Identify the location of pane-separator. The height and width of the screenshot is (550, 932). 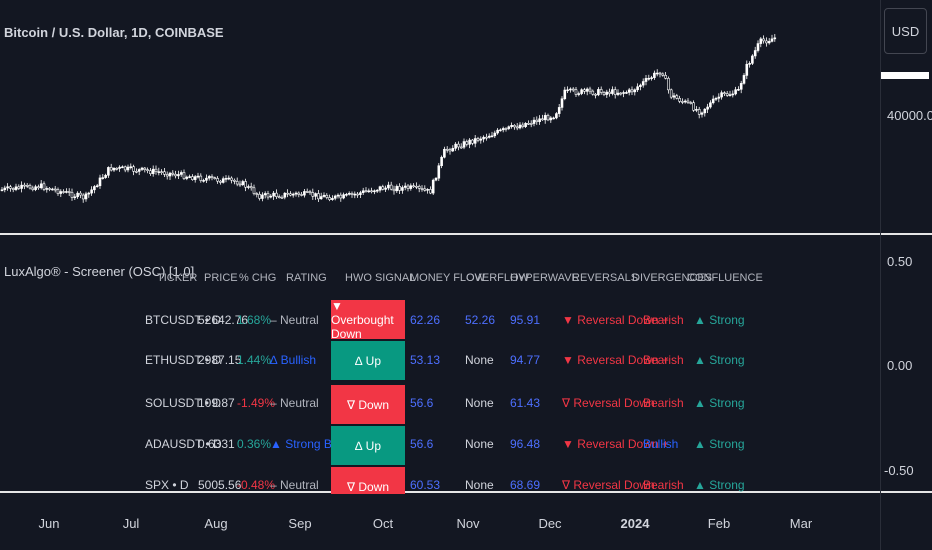
(466, 234).